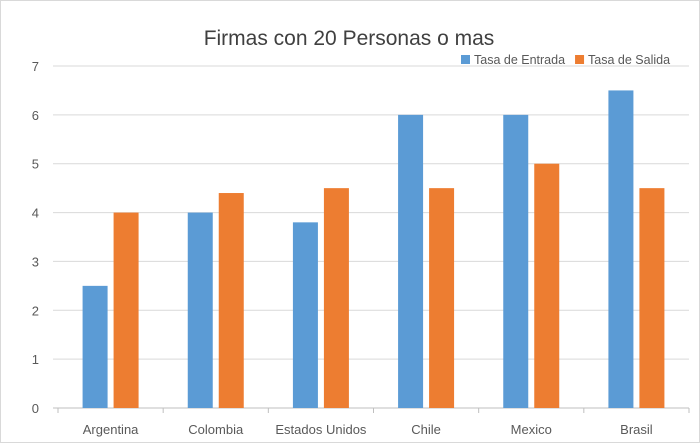 The width and height of the screenshot is (700, 444). What do you see at coordinates (426, 429) in the screenshot?
I see `x-tick-label: Chile` at bounding box center [426, 429].